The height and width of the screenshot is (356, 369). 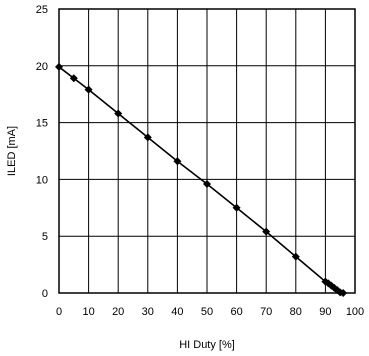 I want to click on x-tick-label: 60, so click(x=236, y=312).